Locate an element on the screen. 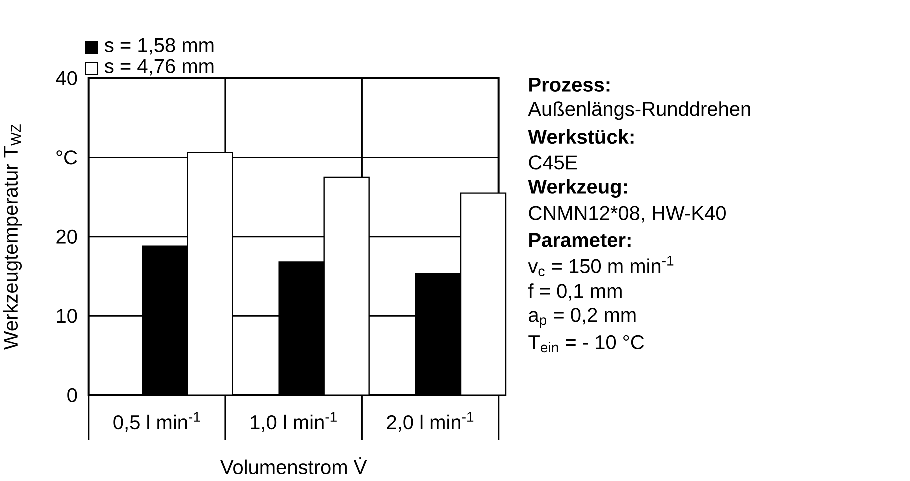  text: Außenlängs-Runddrehen is located at coordinates (639, 111).